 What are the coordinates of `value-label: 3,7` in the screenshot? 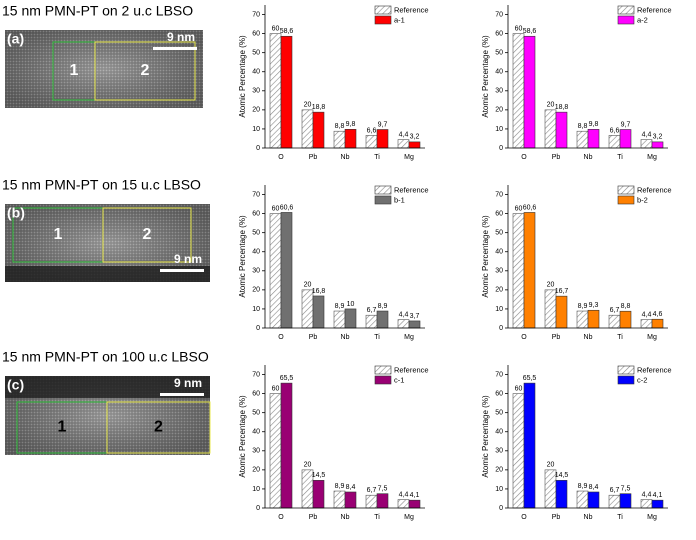 It's located at (415, 316).